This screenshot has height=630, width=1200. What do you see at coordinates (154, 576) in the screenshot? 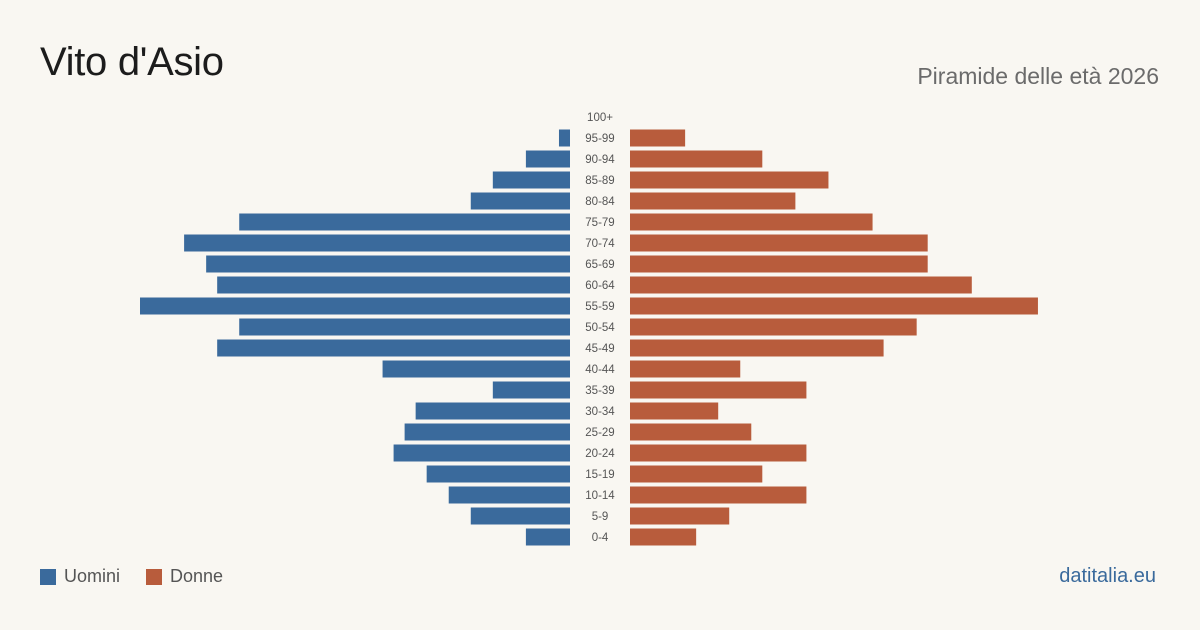
I see `legend-swatch-women` at bounding box center [154, 576].